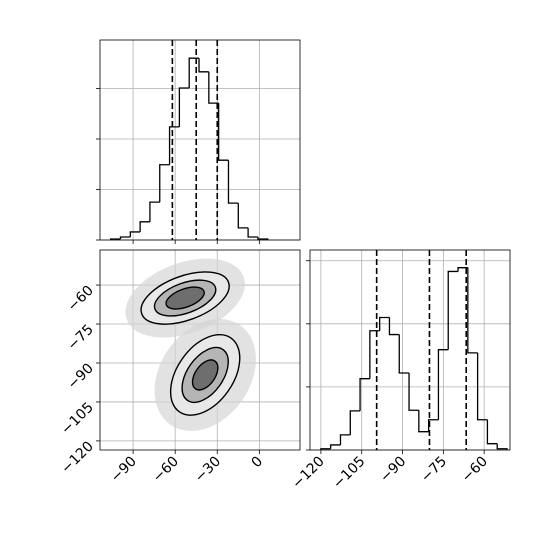  What do you see at coordinates (77, 418) in the screenshot?
I see `y-tick-label: −105` at bounding box center [77, 418].